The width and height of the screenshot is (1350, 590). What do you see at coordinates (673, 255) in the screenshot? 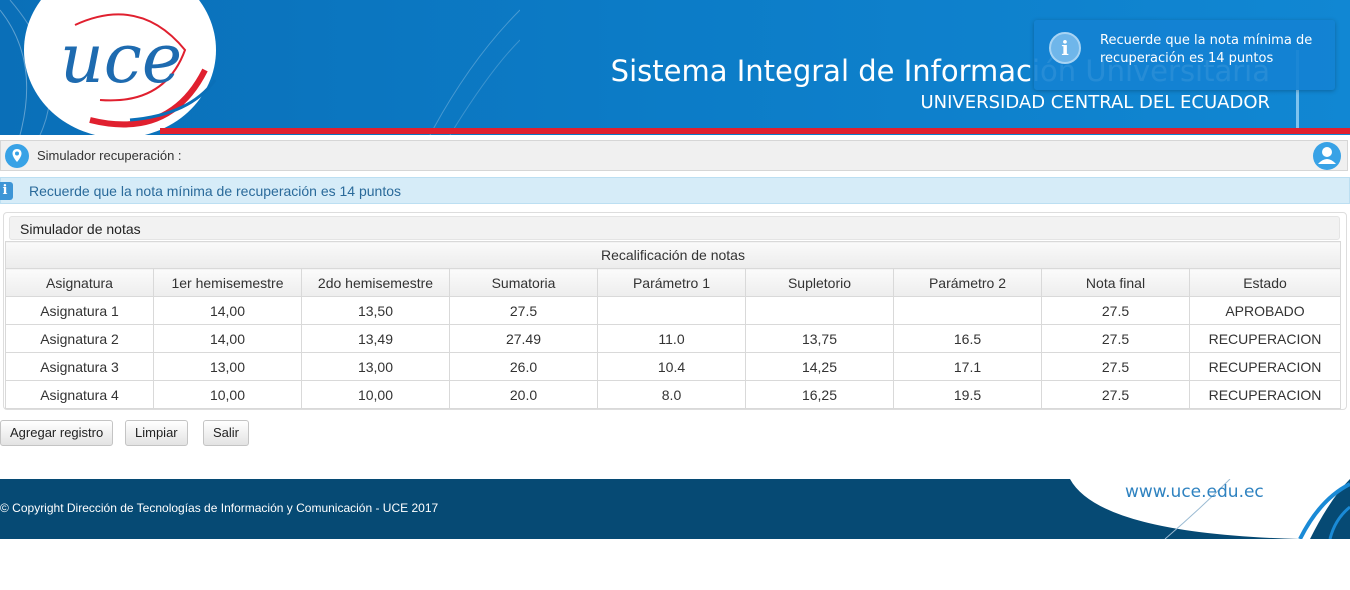
I see `table-group-header: Recalificación de notas` at bounding box center [673, 255].